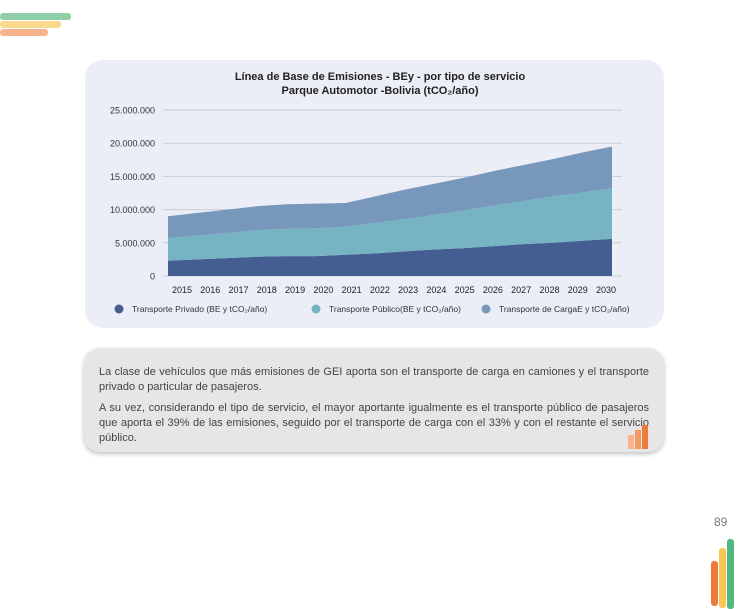  I want to click on x-tick-label: 2027, so click(521, 290).